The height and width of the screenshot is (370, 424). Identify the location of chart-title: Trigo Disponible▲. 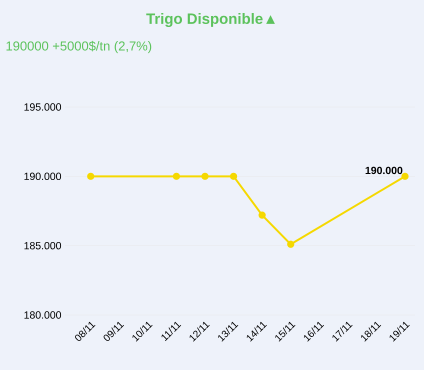
(210, 20).